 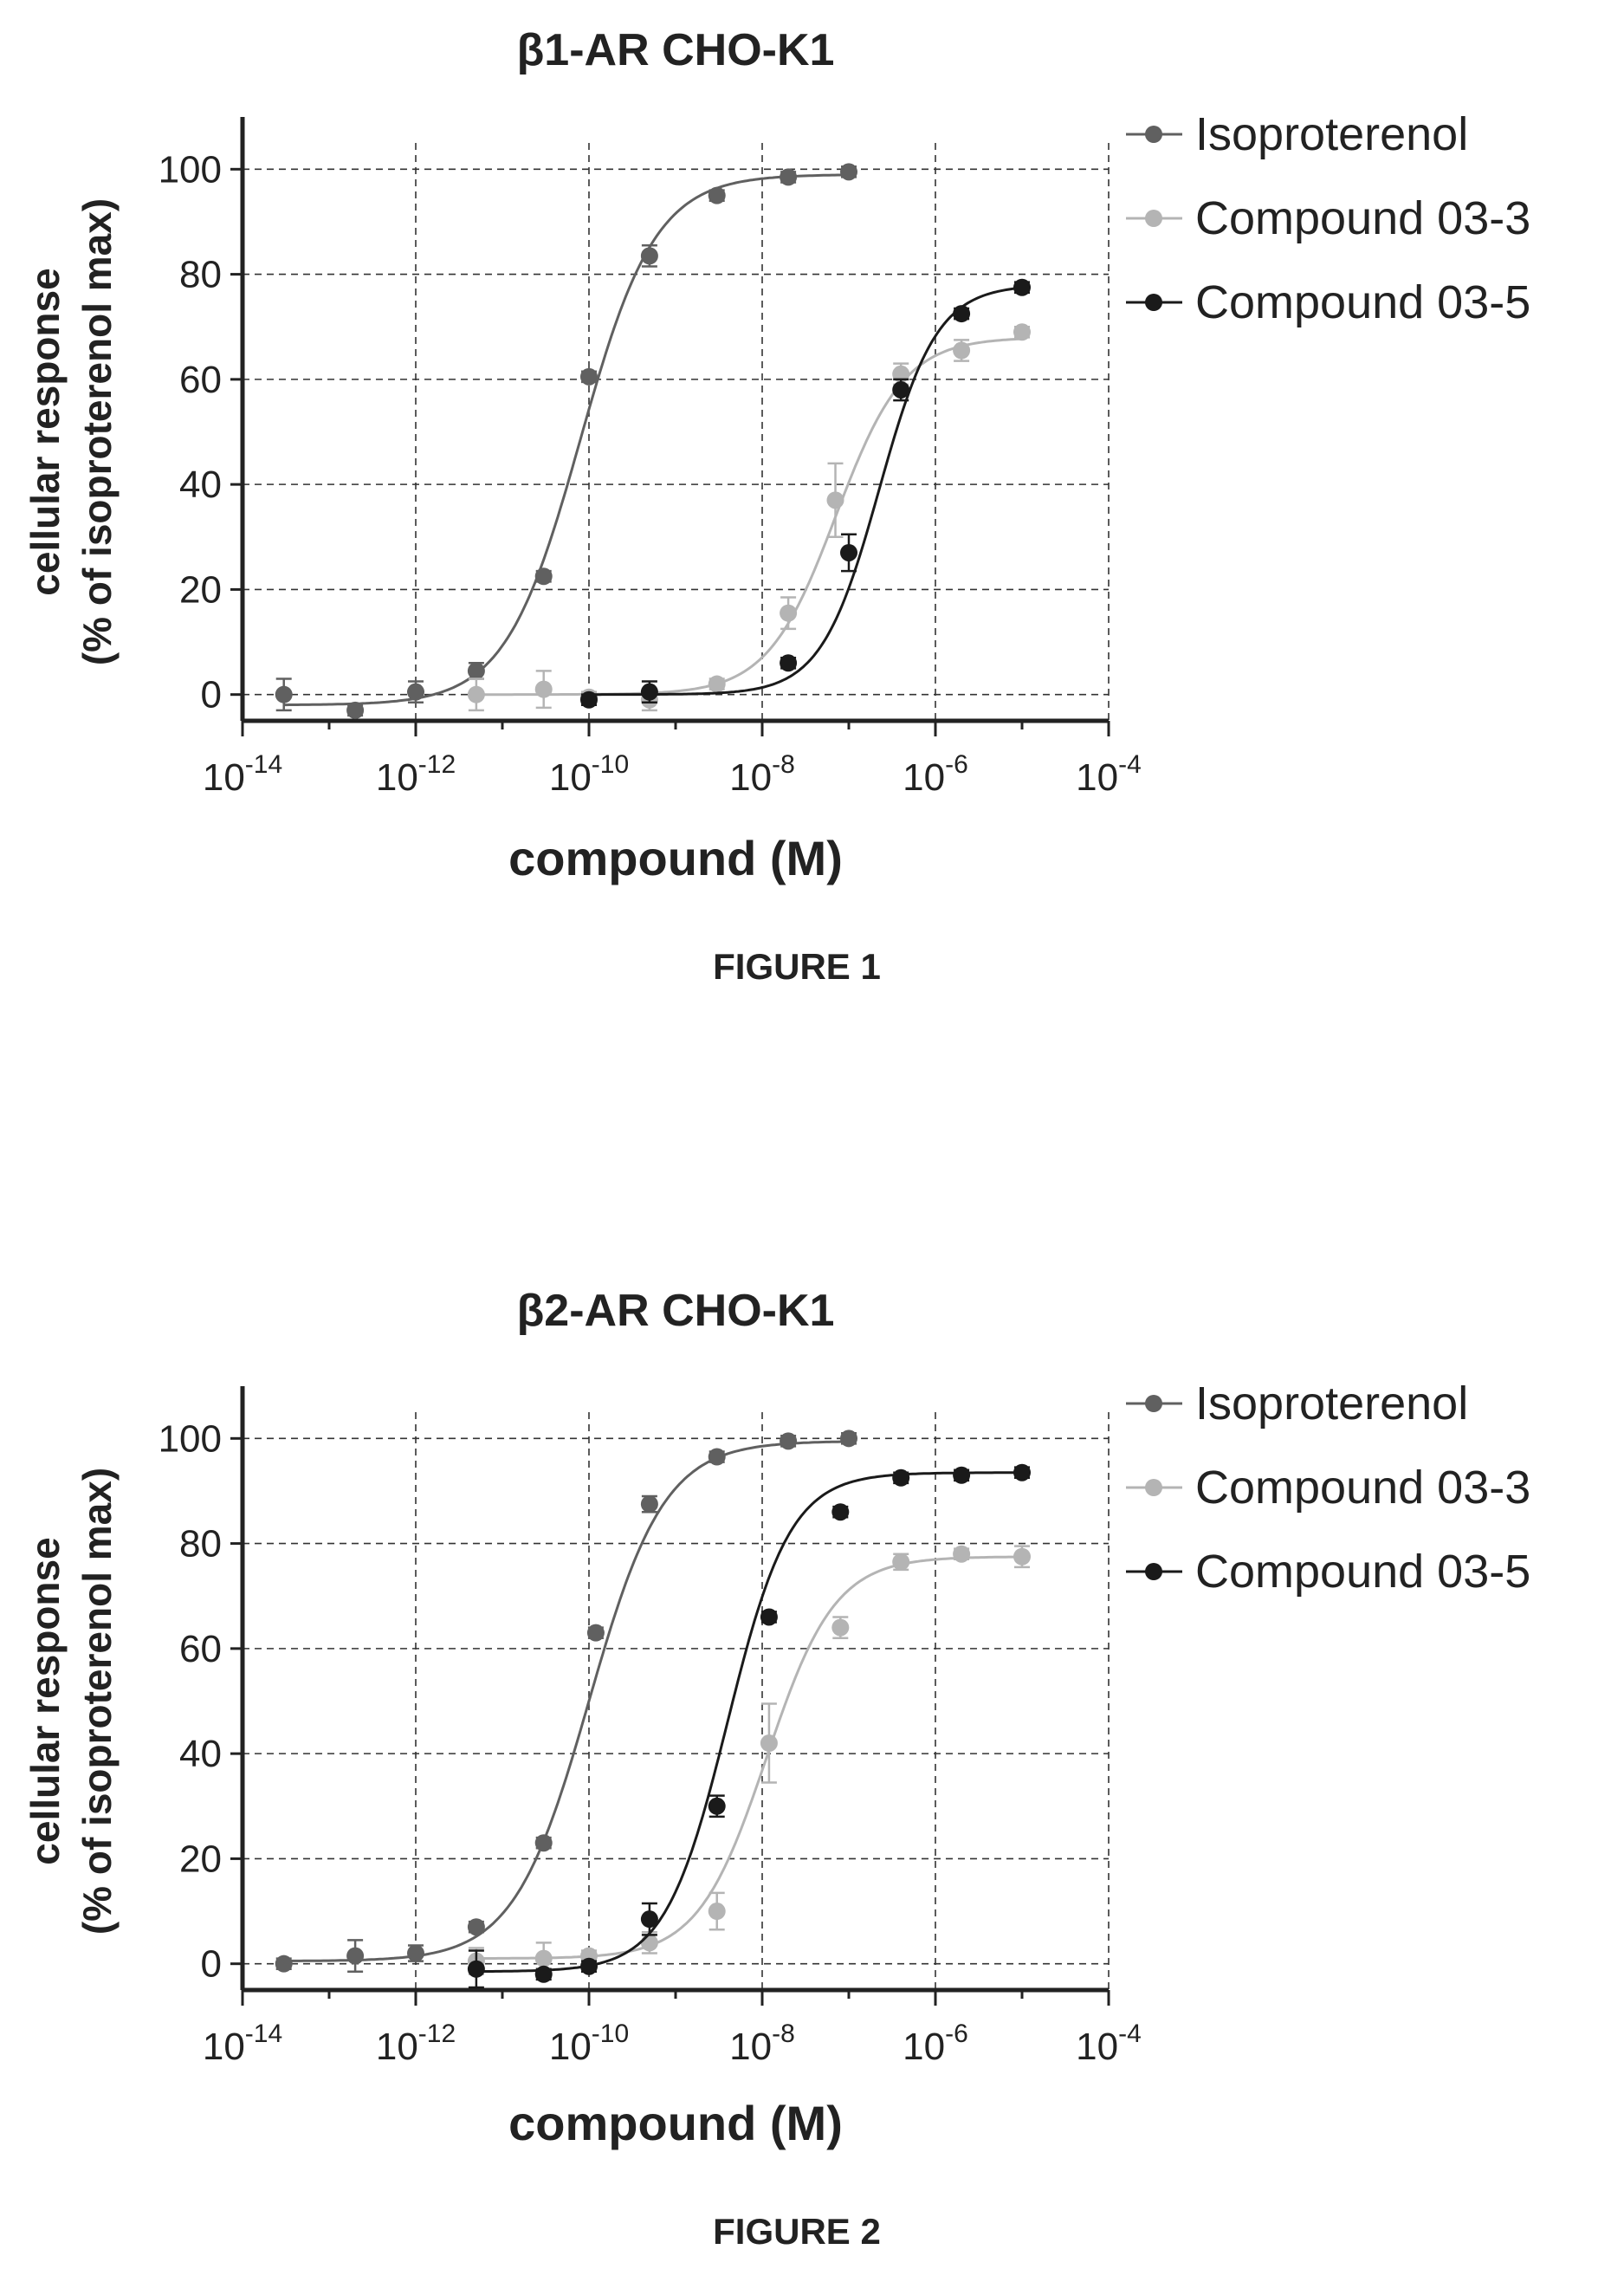 I want to click on figure-caption: FIGURE 2, so click(x=797, y=2231).